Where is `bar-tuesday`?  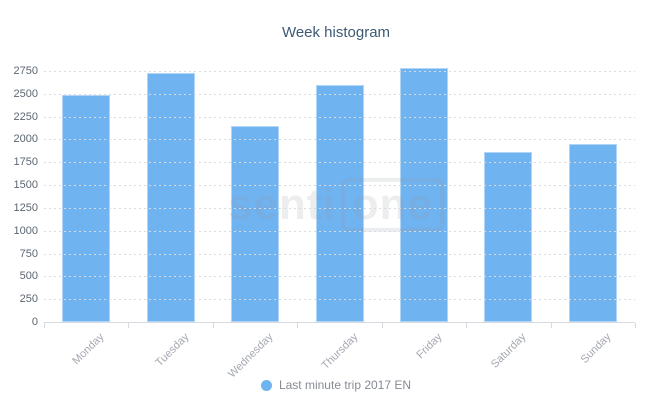
bar-tuesday is located at coordinates (170, 197).